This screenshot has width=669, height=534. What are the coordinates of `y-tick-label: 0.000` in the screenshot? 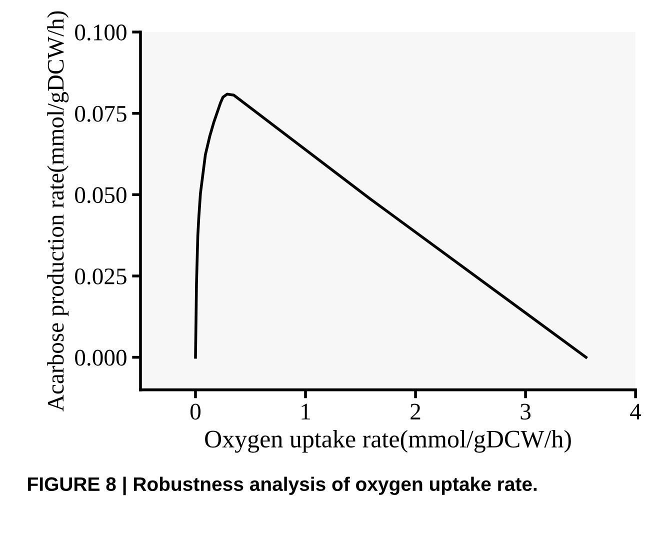 It's located at (100, 358).